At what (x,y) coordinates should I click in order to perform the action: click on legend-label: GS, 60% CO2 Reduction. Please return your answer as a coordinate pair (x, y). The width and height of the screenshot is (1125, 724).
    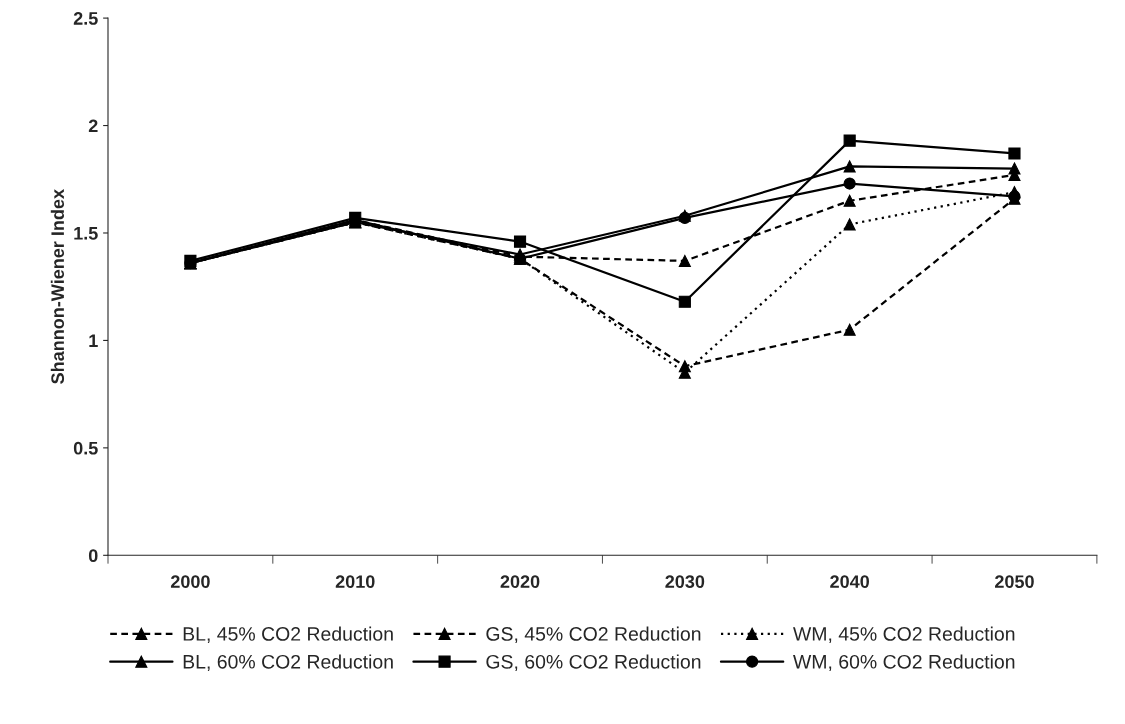
    Looking at the image, I should click on (593, 662).